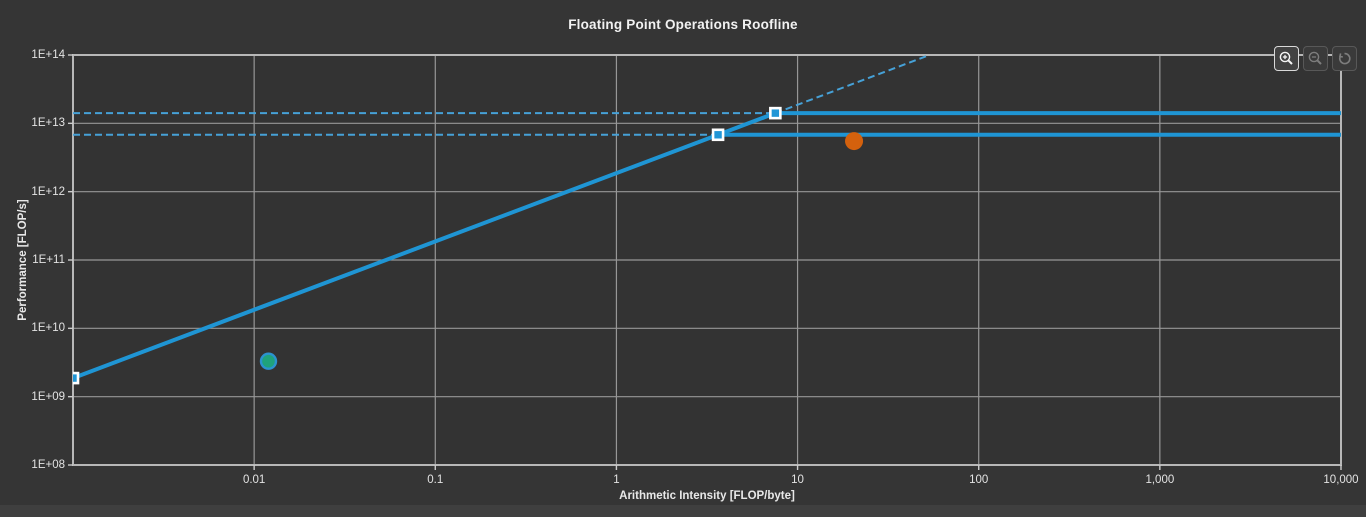  I want to click on achieved-point-teal, so click(268, 361).